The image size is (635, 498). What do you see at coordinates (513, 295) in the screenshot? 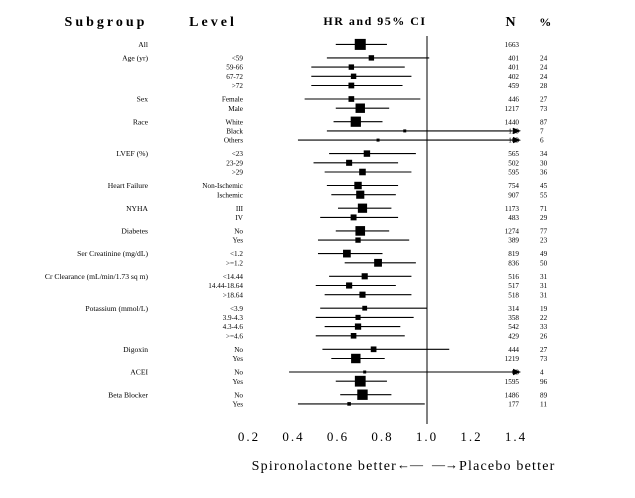
I see `n-value: 518` at bounding box center [513, 295].